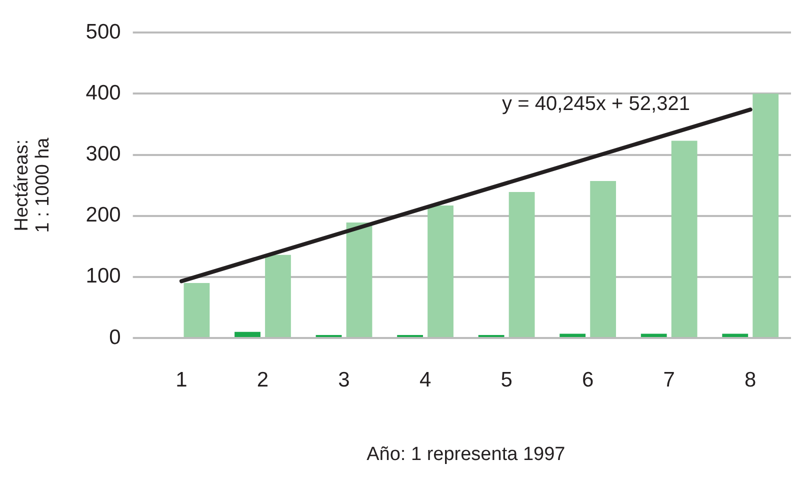 The width and height of the screenshot is (799, 478). I want to click on y-tick-label: 500, so click(103, 32).